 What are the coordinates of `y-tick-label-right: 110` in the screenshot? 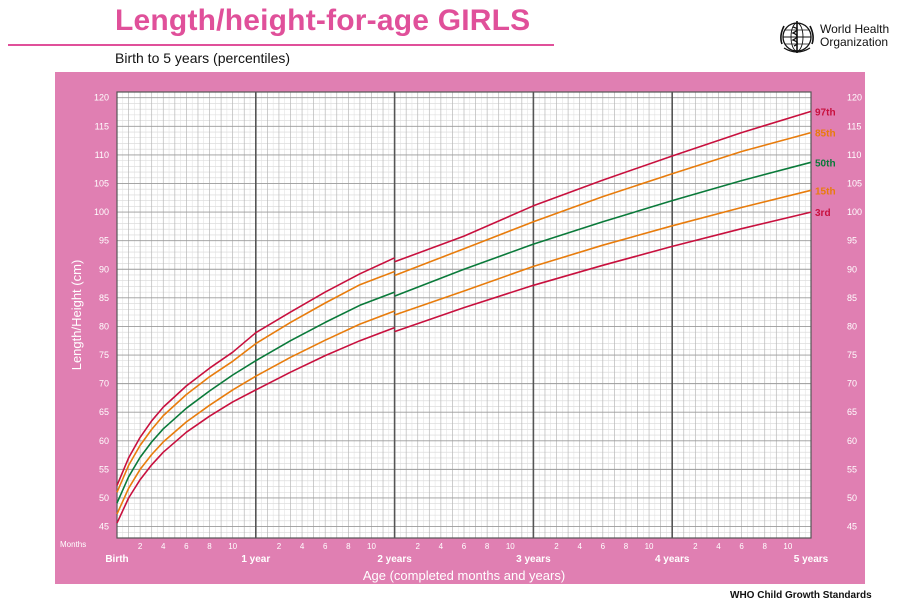 It's located at (854, 155).